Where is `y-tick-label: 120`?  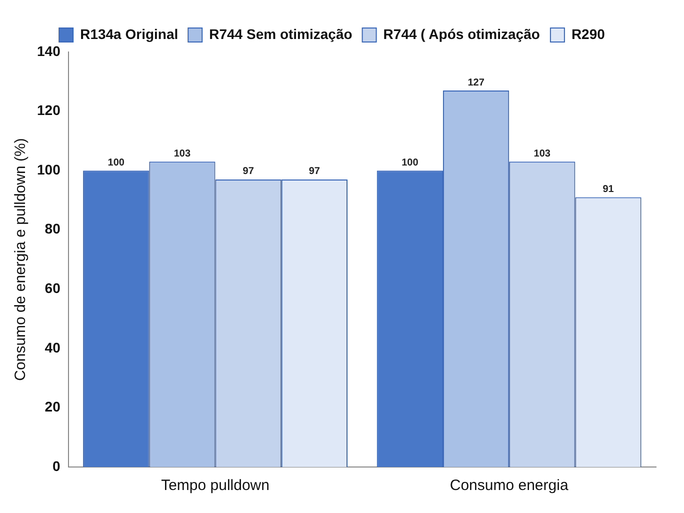 y-tick-label: 120 is located at coordinates (49, 110).